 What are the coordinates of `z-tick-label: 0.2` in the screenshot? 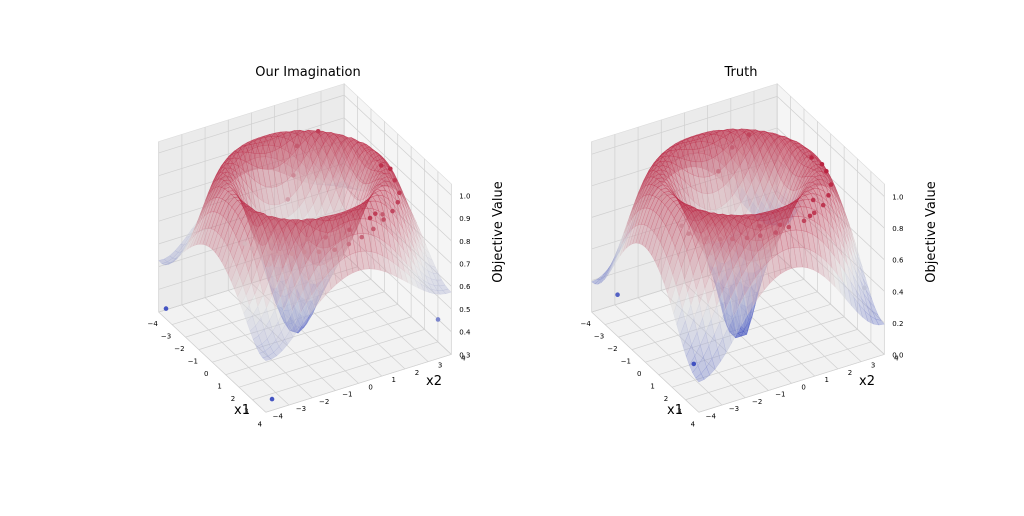 It's located at (897, 324).